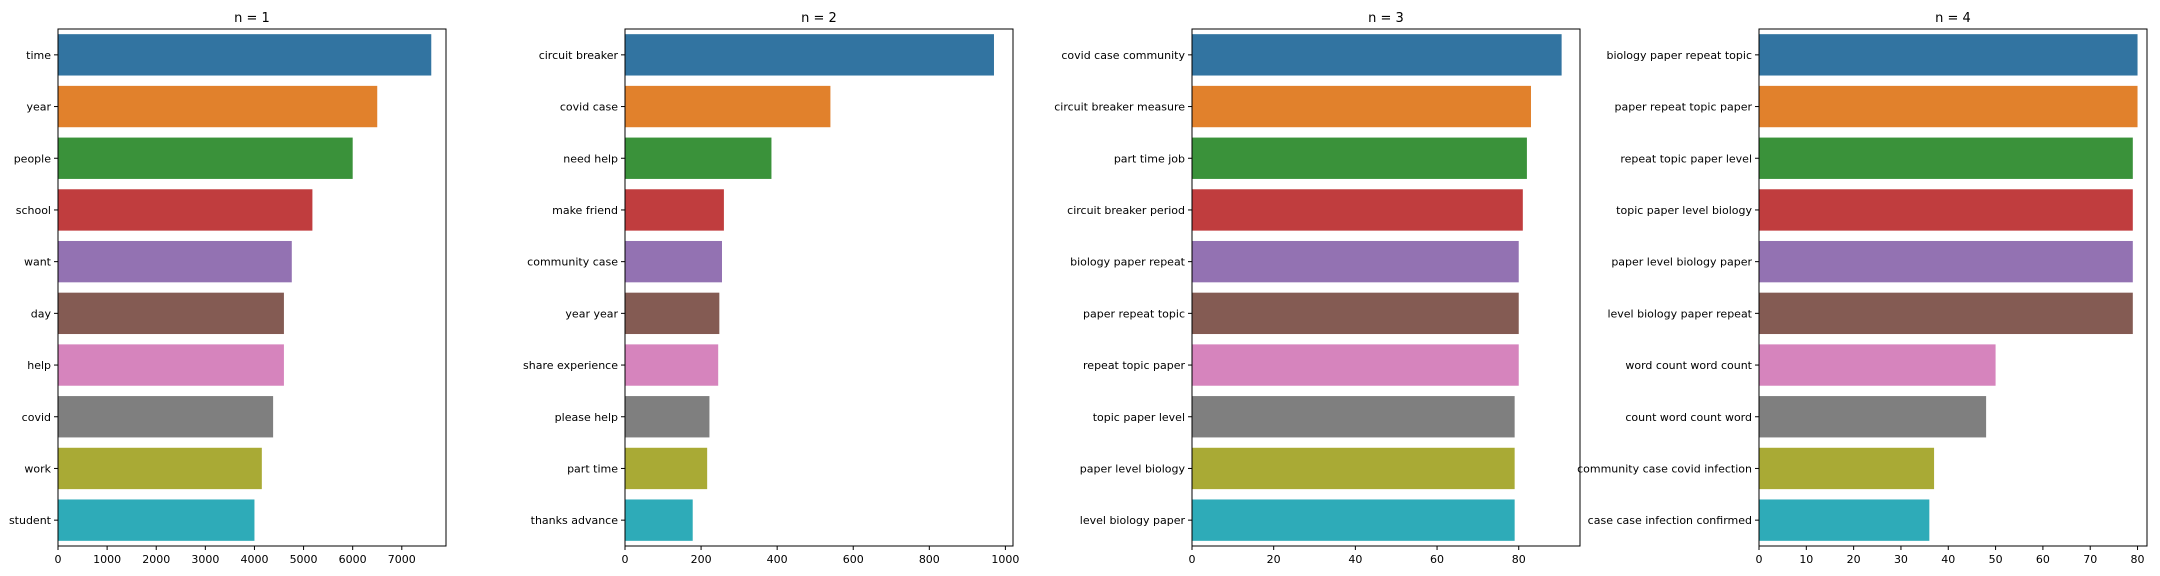 The image size is (2160, 576). Describe the element at coordinates (1670, 520) in the screenshot. I see `y-tick-label: case case infection confirmed` at that location.